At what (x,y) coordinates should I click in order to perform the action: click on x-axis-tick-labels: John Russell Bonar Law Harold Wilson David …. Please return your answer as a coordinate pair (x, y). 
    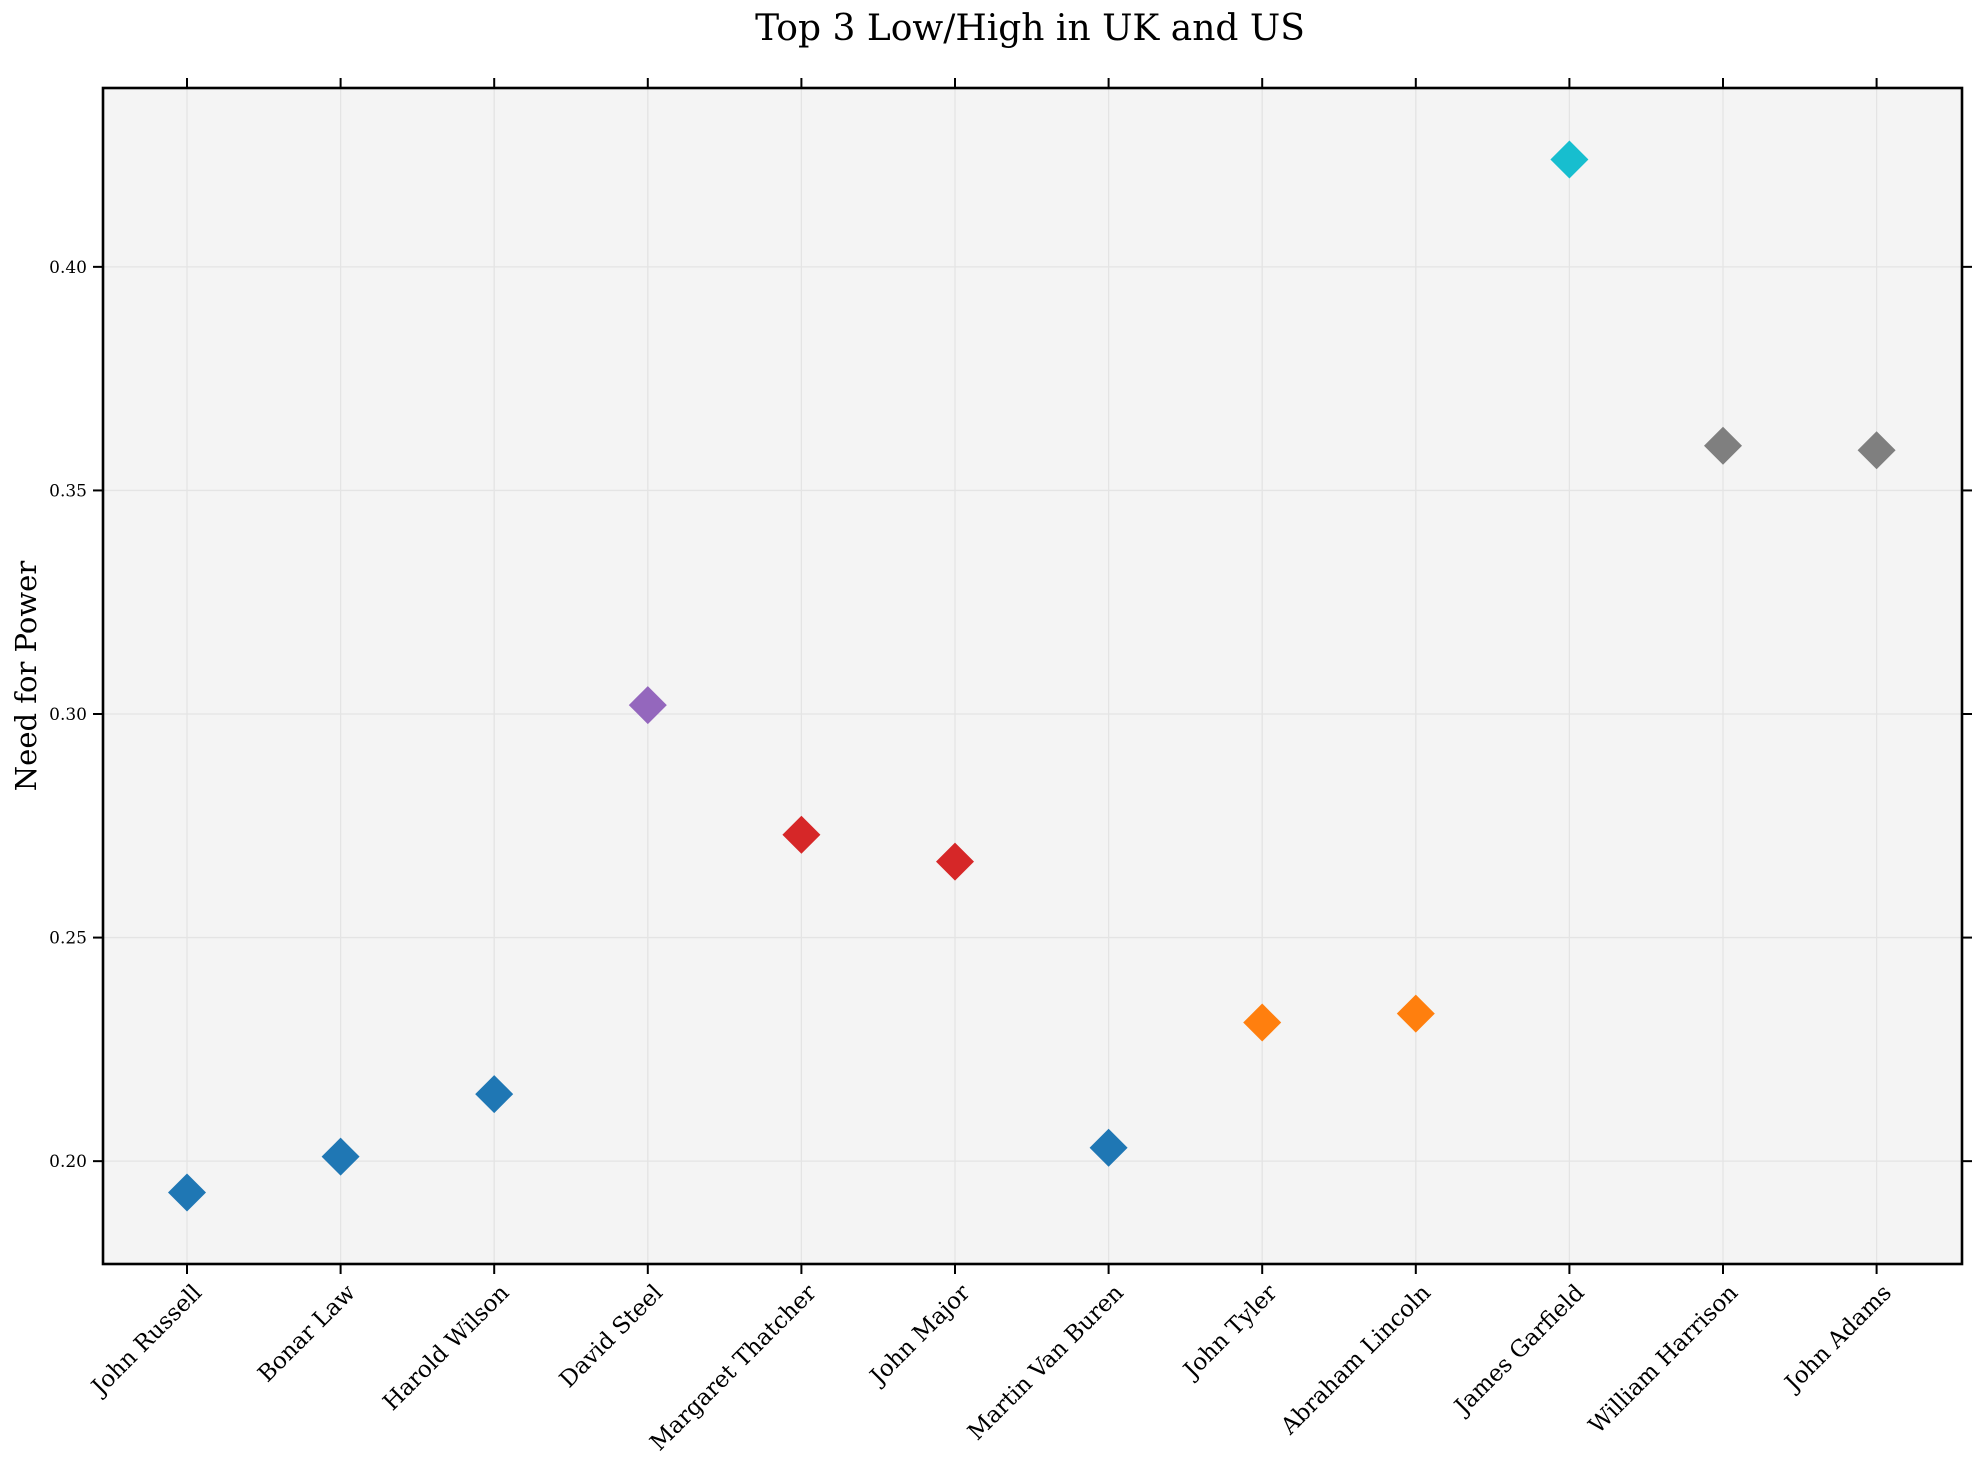
    Looking at the image, I should click on (991, 1368).